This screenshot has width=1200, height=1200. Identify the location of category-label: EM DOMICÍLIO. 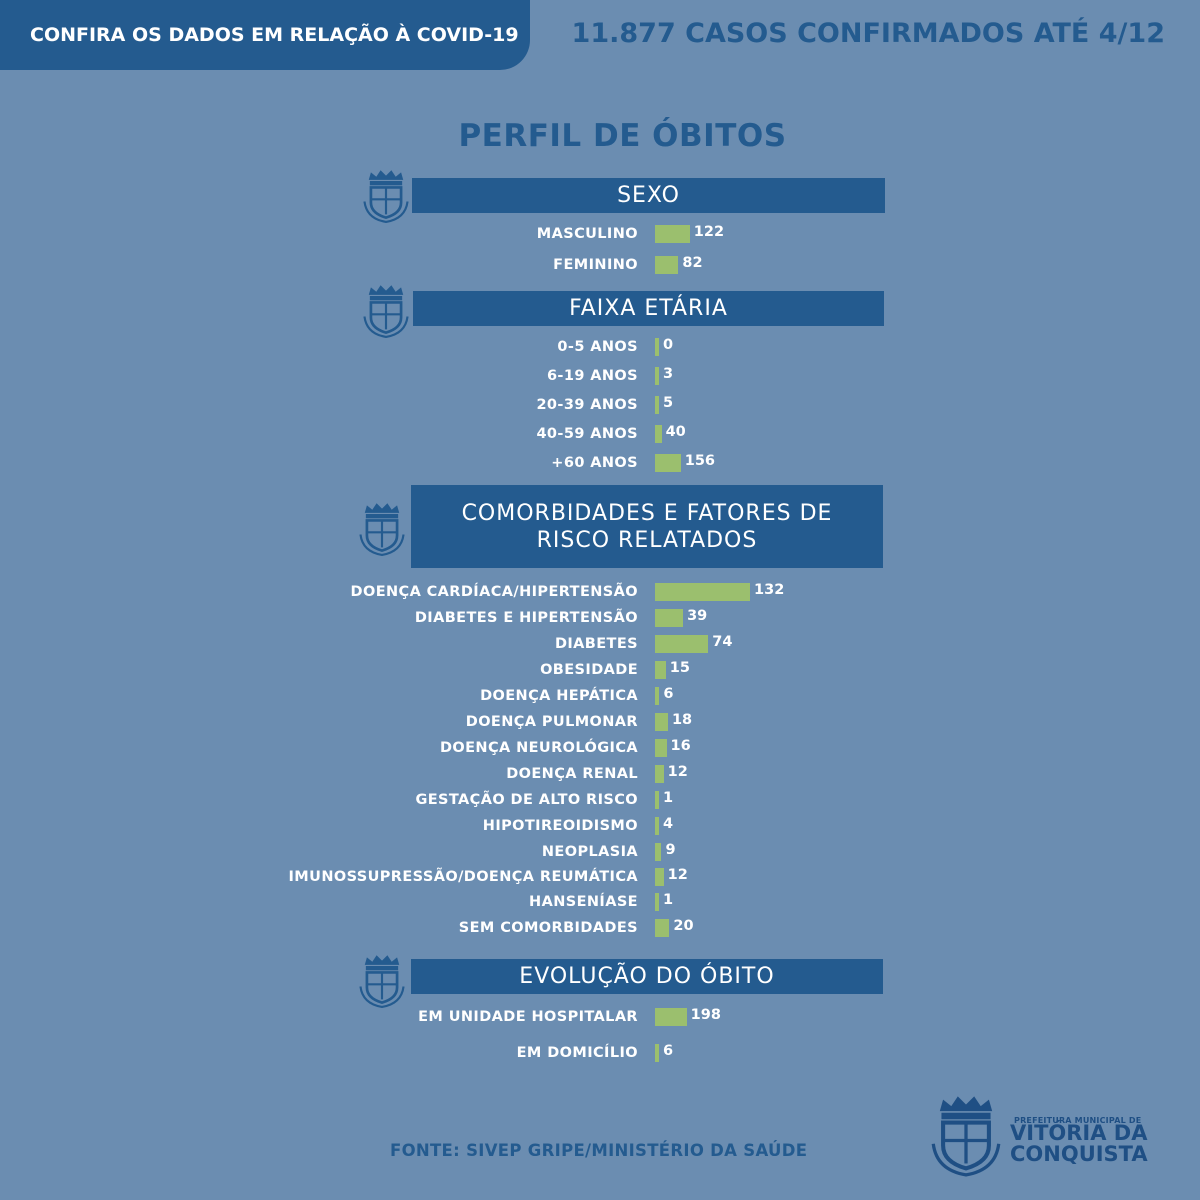
(577, 1053).